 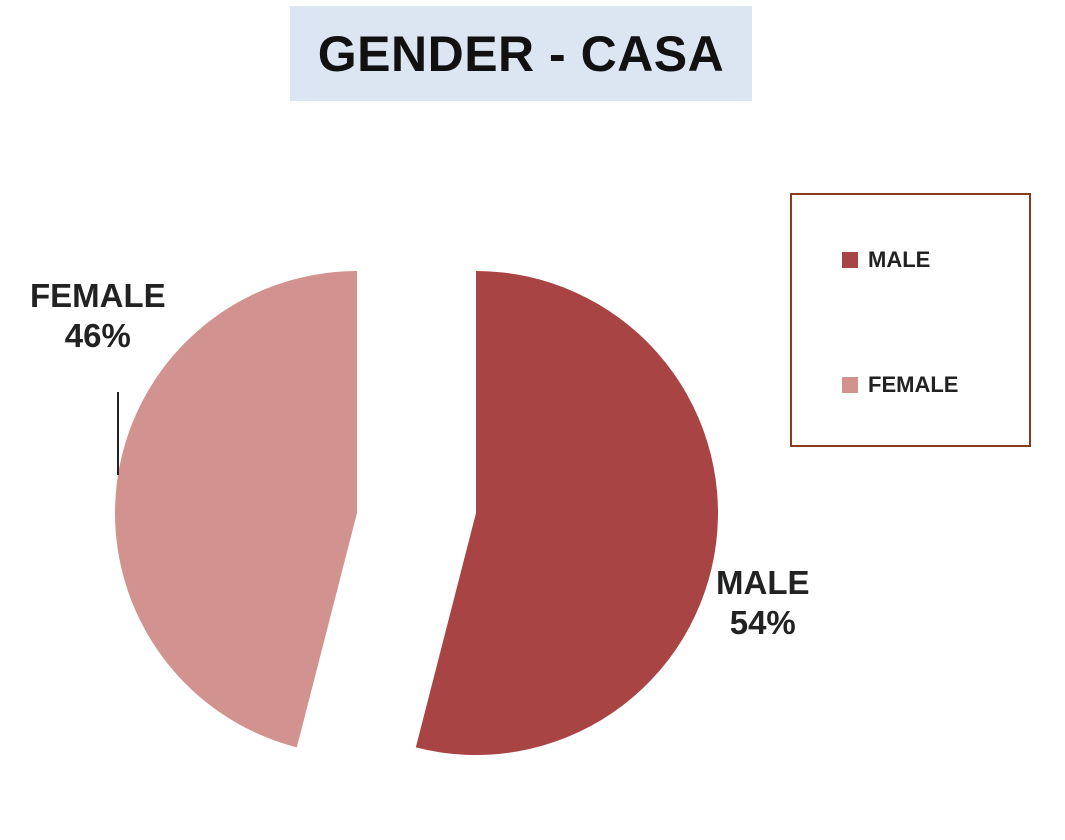 I want to click on data-label-female: FEMALE 46%, so click(x=98, y=315).